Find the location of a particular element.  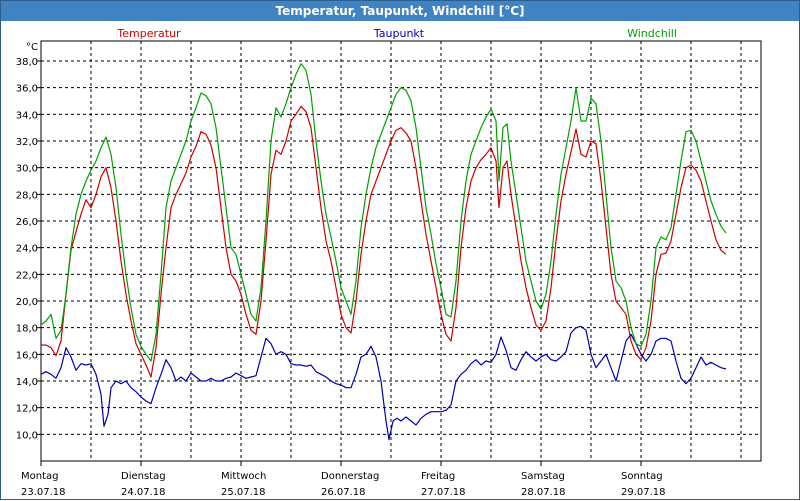

y-tick-label: 12,0 is located at coordinates (27, 409).